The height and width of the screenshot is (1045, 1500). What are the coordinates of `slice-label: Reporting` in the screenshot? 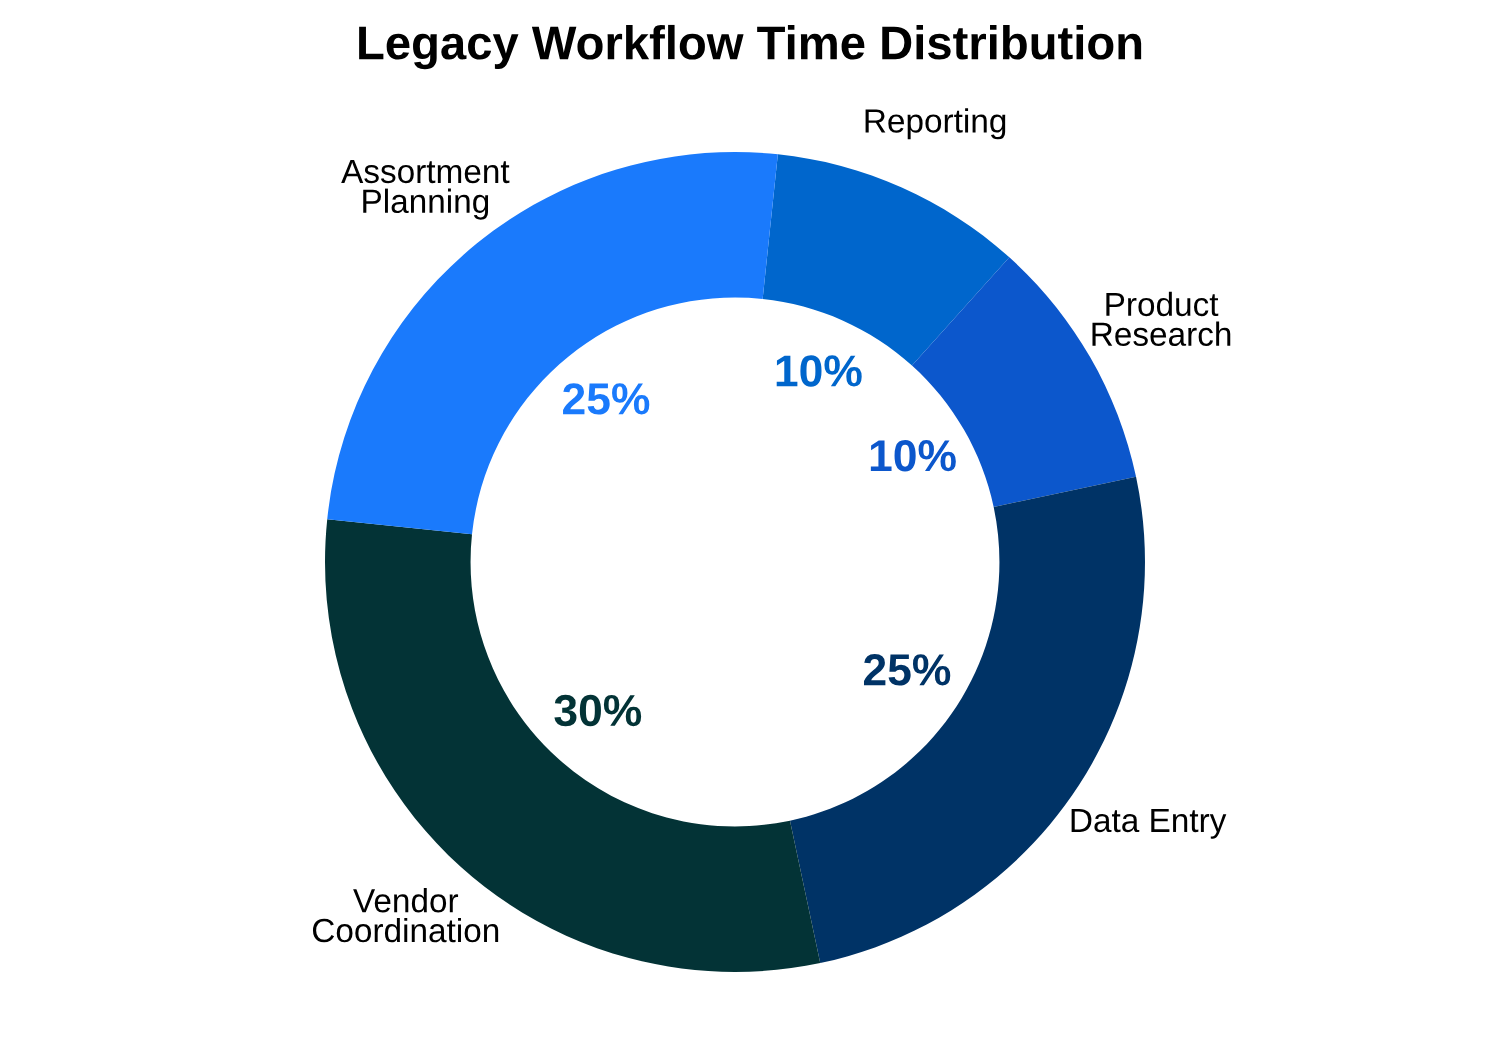 It's located at (935, 124).